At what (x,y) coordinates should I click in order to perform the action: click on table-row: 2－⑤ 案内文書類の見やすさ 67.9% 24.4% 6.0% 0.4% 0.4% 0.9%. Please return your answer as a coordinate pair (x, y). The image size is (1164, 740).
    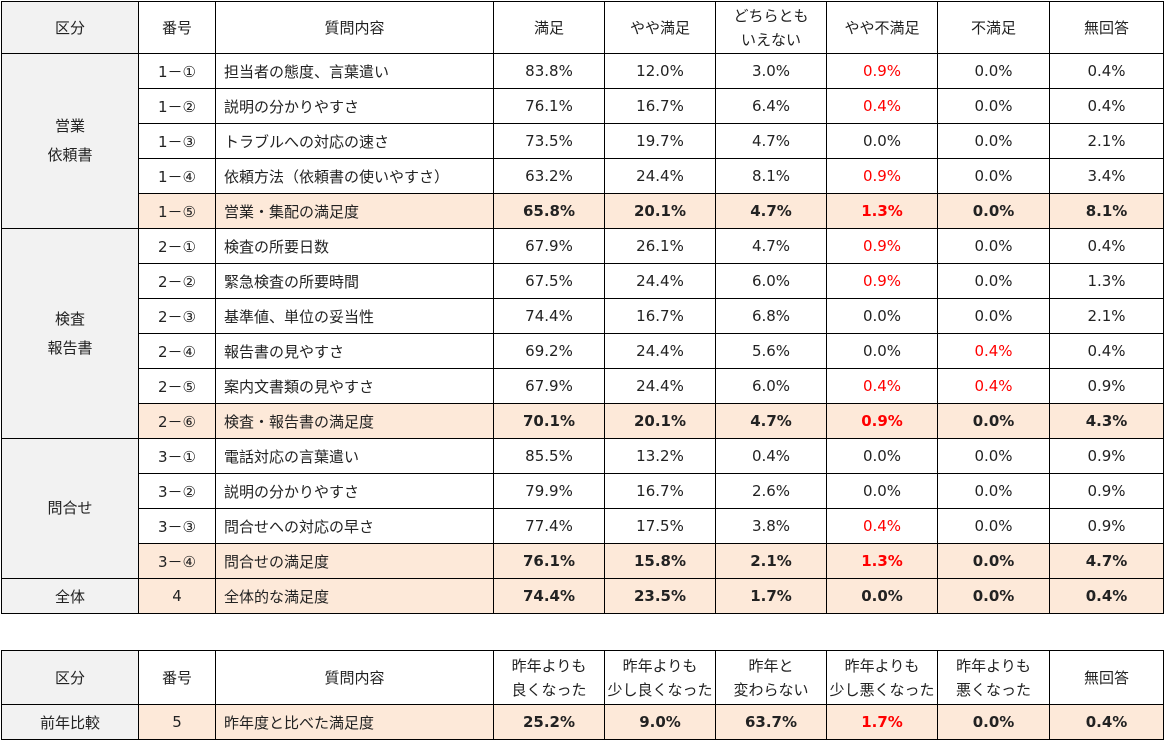
    Looking at the image, I should click on (583, 386).